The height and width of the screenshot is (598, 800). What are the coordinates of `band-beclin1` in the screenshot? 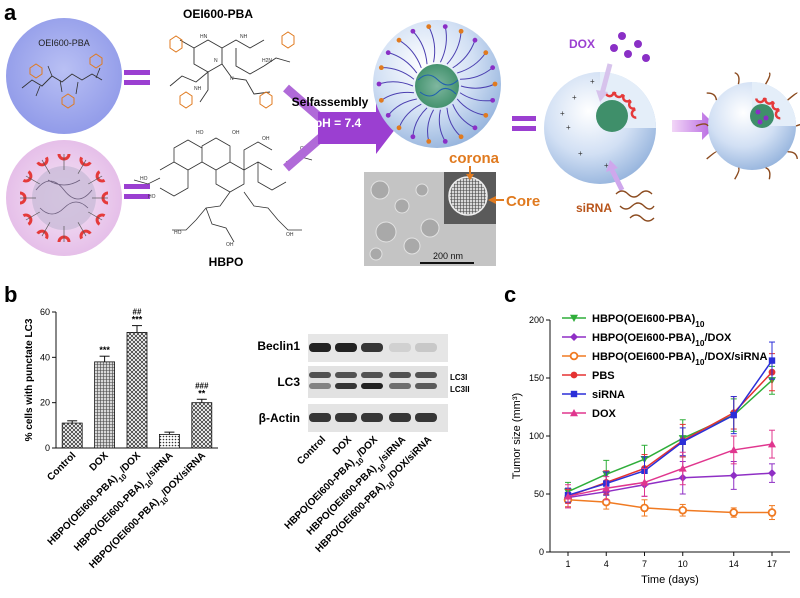 It's located at (426, 347).